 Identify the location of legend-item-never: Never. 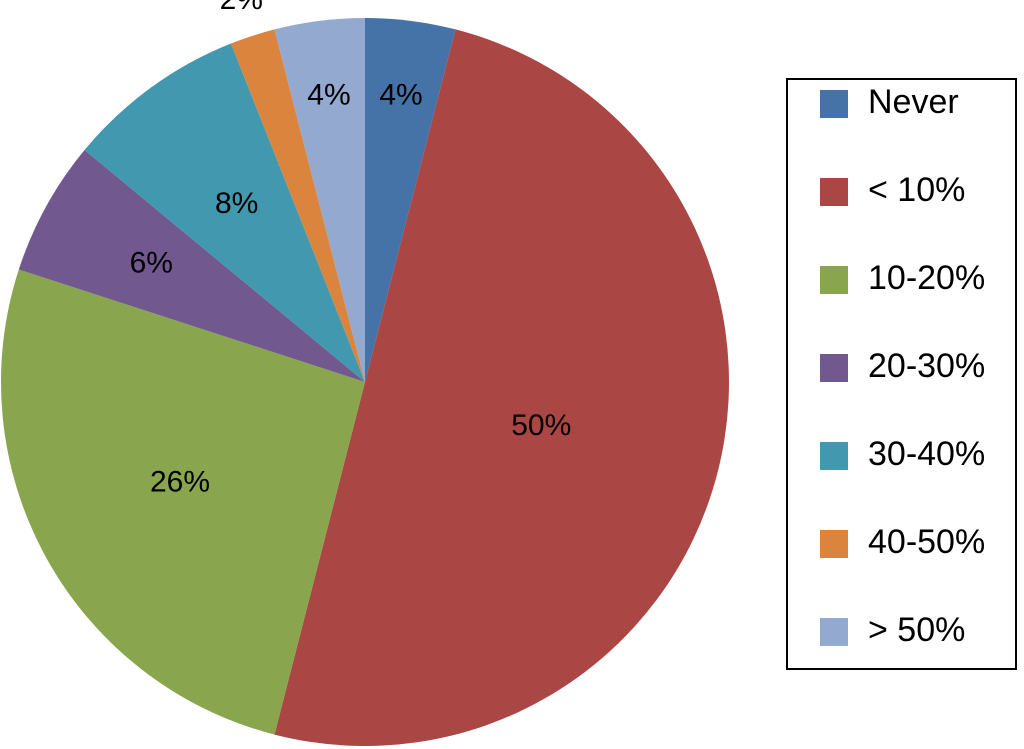
(889, 102).